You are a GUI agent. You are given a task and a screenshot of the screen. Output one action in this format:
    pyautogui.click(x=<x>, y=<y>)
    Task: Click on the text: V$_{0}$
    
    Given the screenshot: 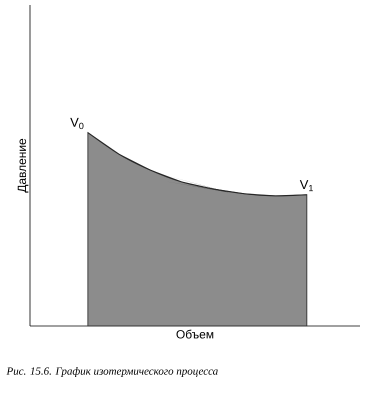 What is the action you would take?
    pyautogui.click(x=77, y=124)
    